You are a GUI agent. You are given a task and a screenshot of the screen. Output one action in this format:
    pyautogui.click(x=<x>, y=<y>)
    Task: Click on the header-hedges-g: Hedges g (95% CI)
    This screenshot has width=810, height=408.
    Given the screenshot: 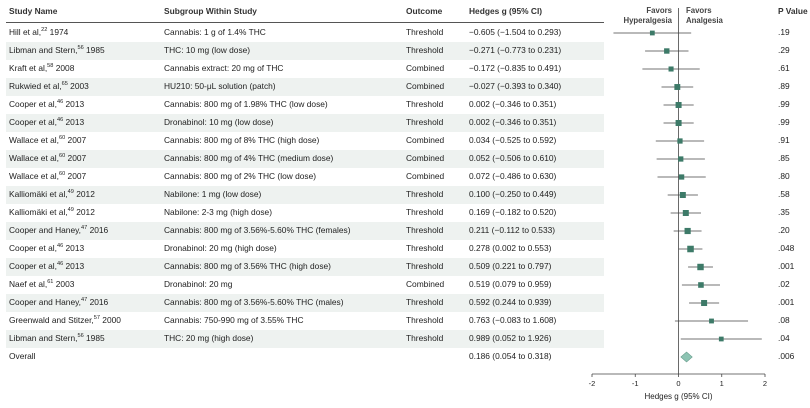 What is the action you would take?
    pyautogui.click(x=506, y=11)
    